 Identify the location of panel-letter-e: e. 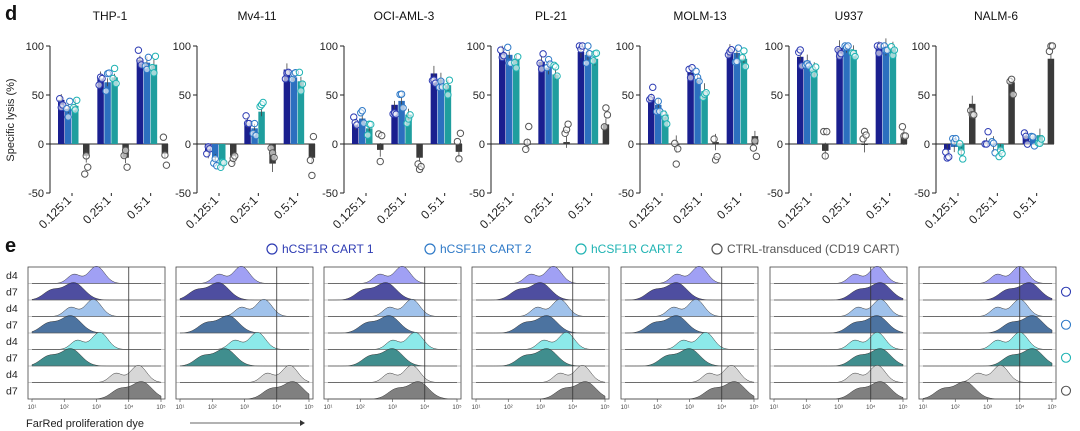
(10, 246).